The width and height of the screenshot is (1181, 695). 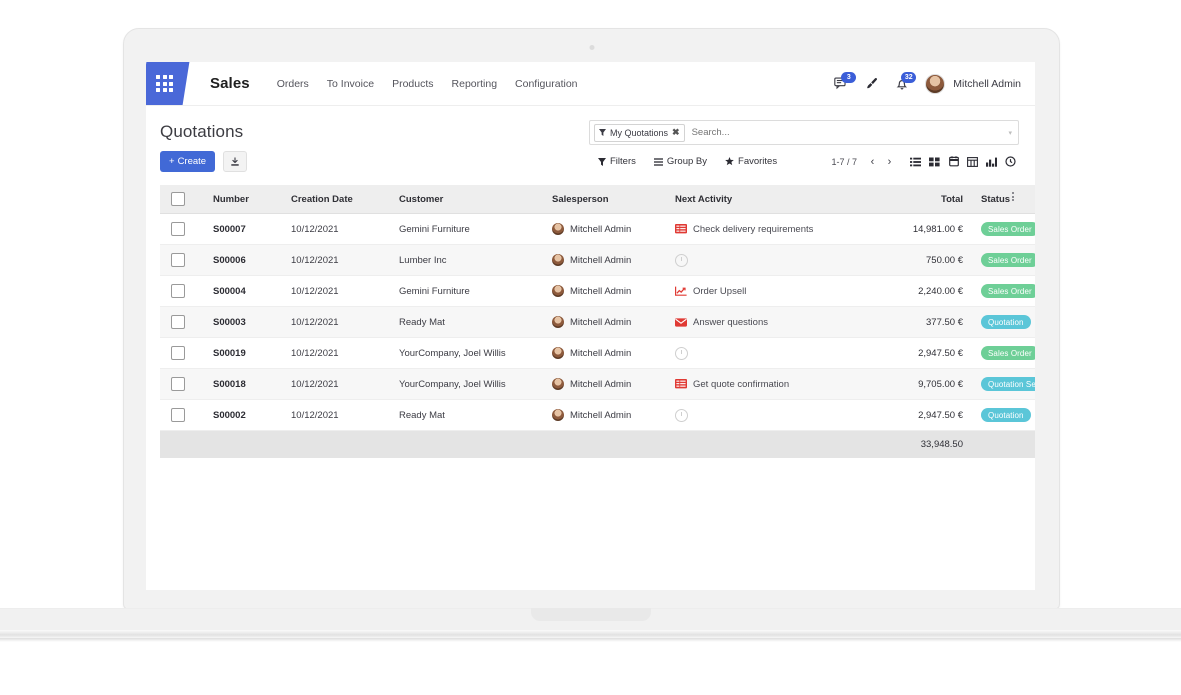 I want to click on search-input, so click(x=846, y=132).